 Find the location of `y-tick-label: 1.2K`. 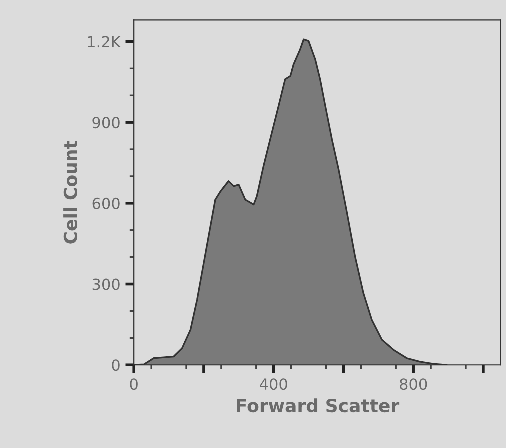

y-tick-label: 1.2K is located at coordinates (105, 42).